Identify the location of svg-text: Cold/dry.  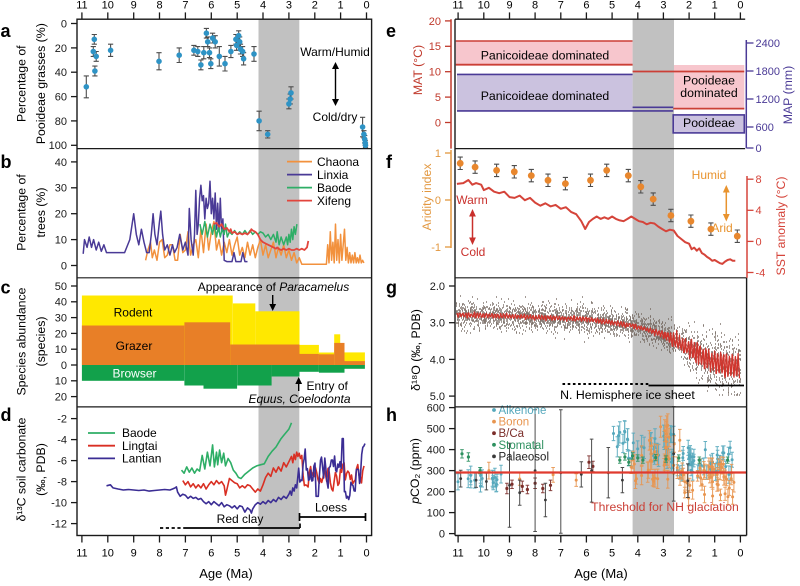
(335, 117).